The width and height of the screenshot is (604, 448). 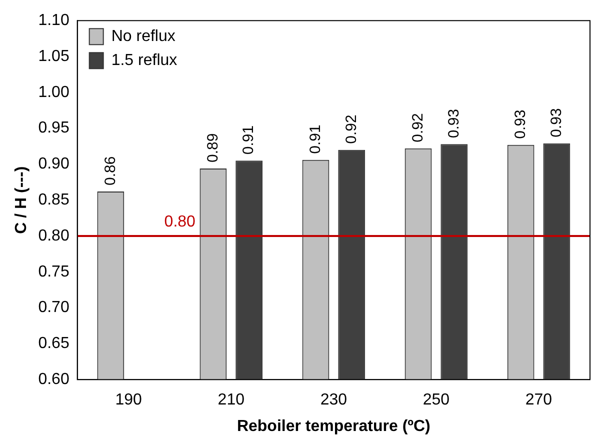 What do you see at coordinates (333, 426) in the screenshot?
I see `x-axis-title: Reboiler temperature (ºC)` at bounding box center [333, 426].